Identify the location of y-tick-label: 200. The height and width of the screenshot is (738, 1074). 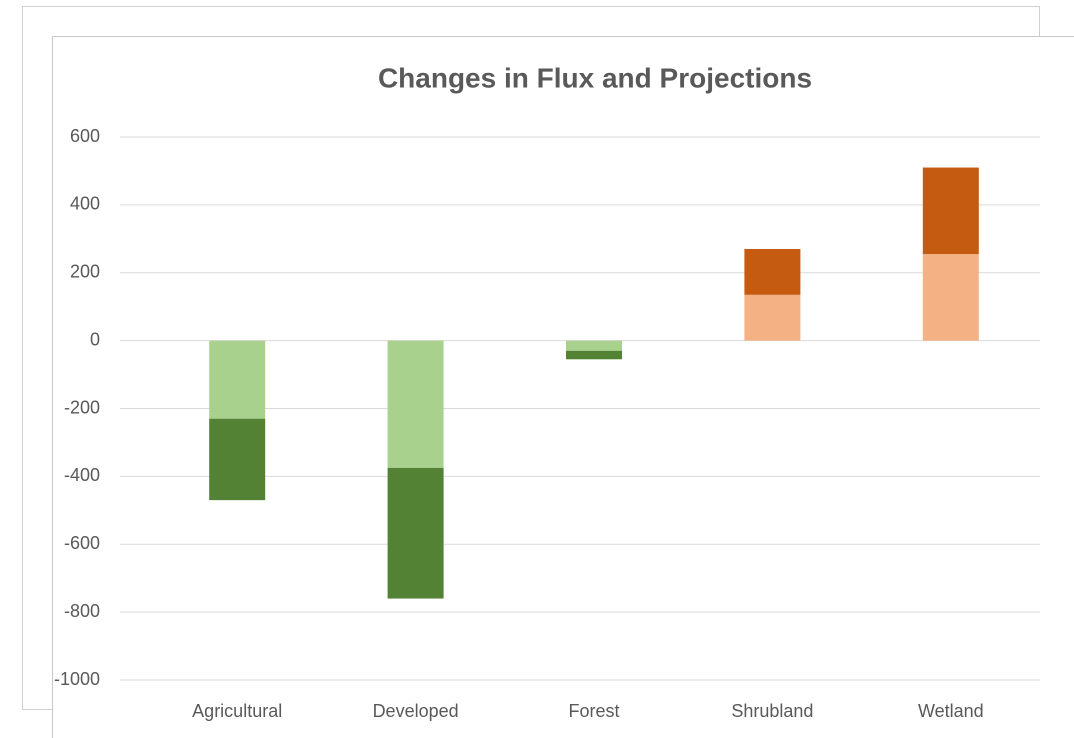
(85, 272).